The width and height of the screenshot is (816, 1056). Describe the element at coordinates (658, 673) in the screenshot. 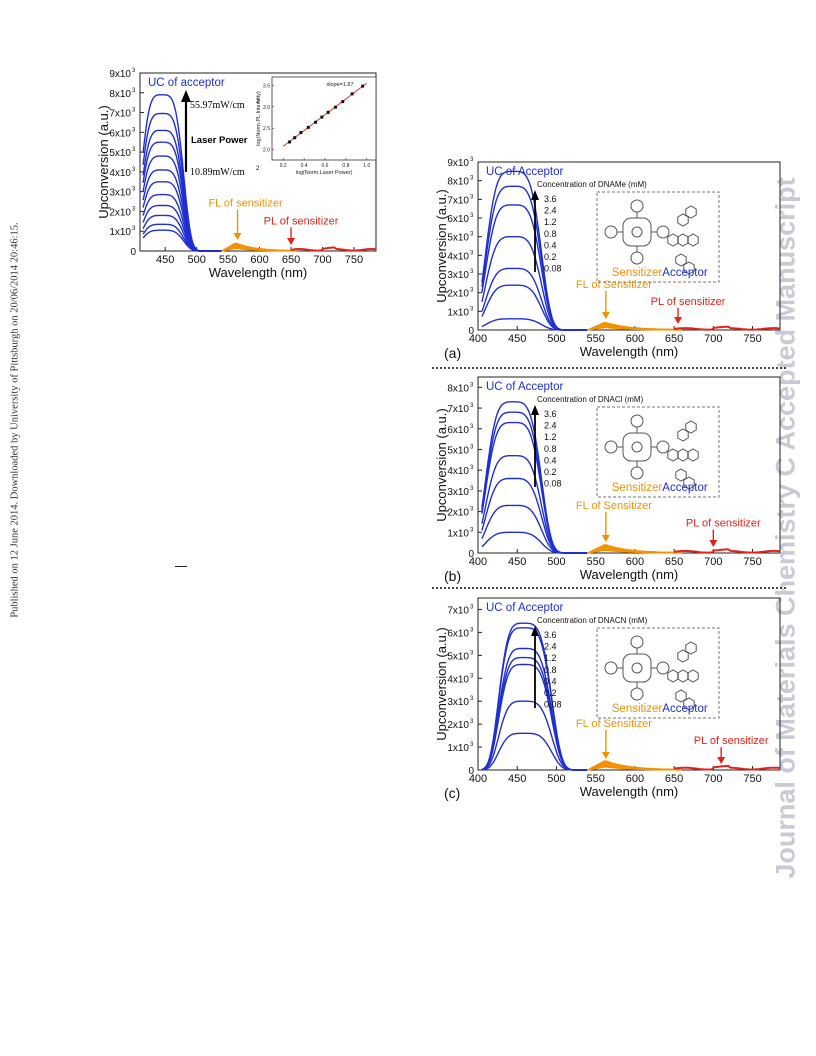

I see `structure-box` at that location.